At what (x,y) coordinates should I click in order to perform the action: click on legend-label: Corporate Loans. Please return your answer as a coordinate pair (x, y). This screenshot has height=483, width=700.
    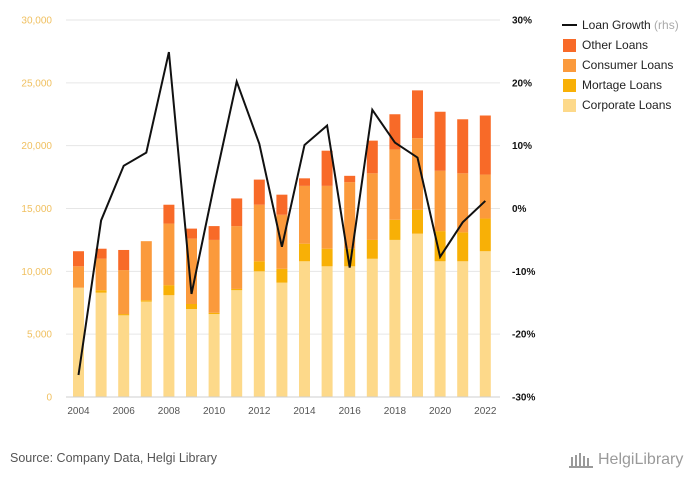
    Looking at the image, I should click on (626, 105).